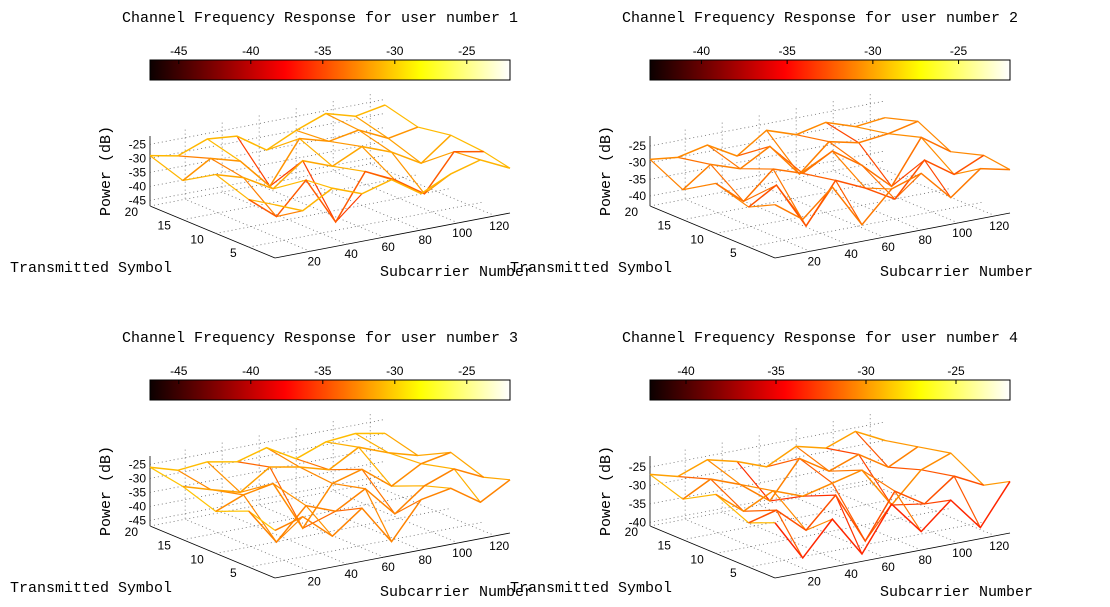 The width and height of the screenshot is (1110, 607). What do you see at coordinates (138, 478) in the screenshot?
I see `z-tick-label: -30` at bounding box center [138, 478].